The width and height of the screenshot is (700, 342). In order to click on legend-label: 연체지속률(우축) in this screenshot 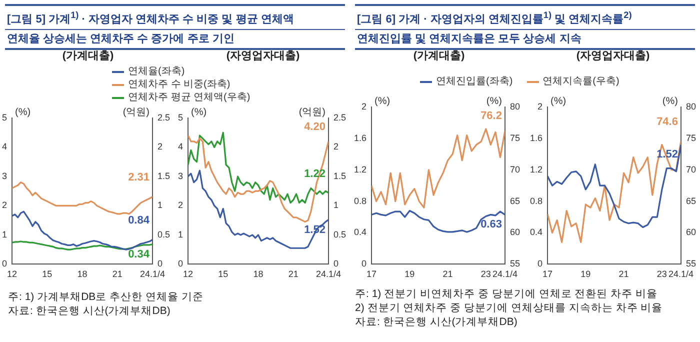, I will do `click(581, 82)`.